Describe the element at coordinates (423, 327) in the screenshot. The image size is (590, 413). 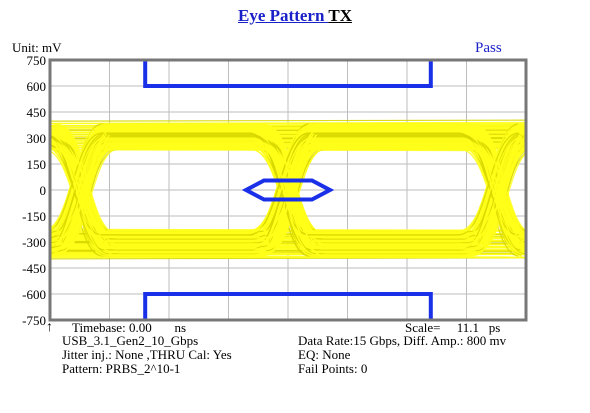
I see `scale-label: Scale=` at that location.